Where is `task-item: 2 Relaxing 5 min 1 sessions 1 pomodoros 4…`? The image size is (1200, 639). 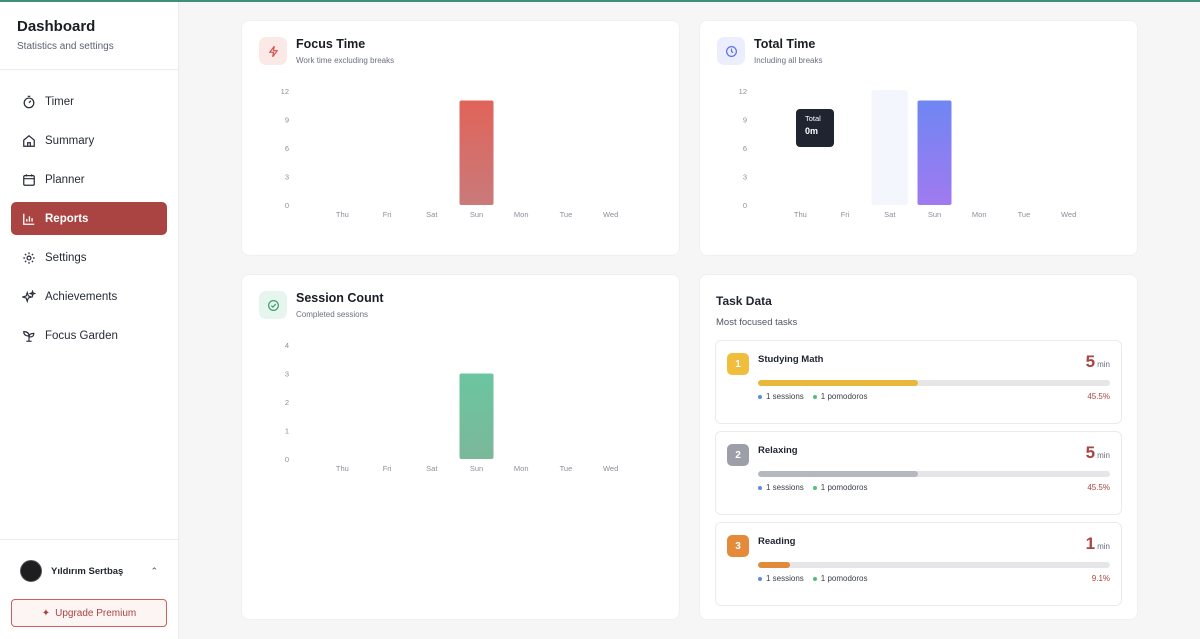 task-item: 2 Relaxing 5 min 1 sessions 1 pomodoros 4… is located at coordinates (918, 473).